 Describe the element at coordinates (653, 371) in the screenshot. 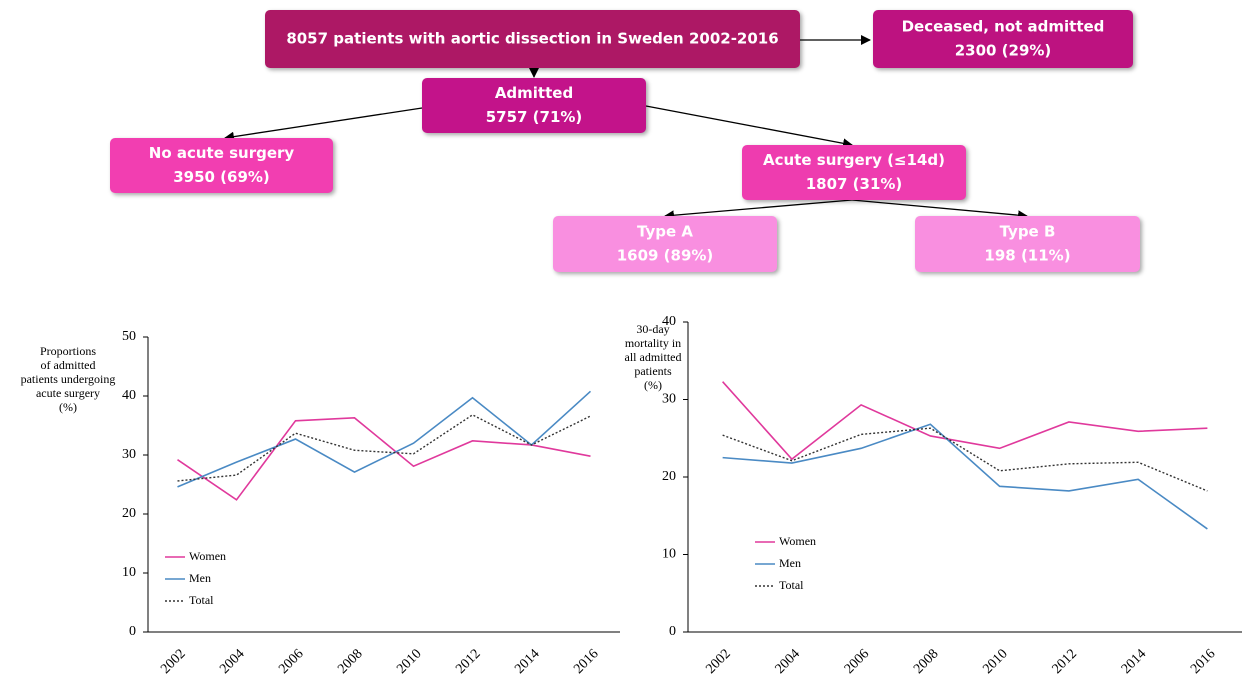

I see `y-axis-label: patients` at that location.